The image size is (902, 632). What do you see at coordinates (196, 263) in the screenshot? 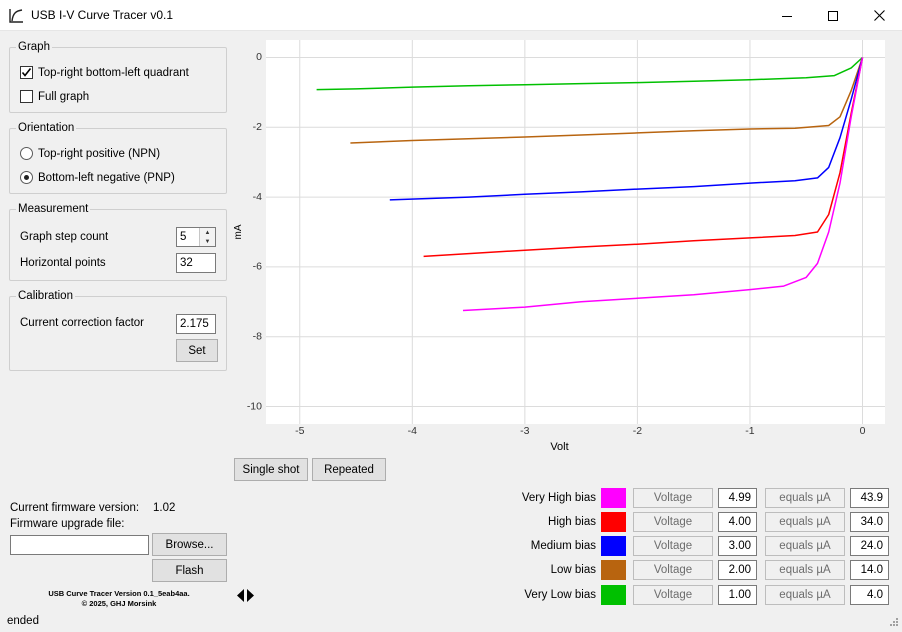
I see `horizontal-points-input: 32` at bounding box center [196, 263].